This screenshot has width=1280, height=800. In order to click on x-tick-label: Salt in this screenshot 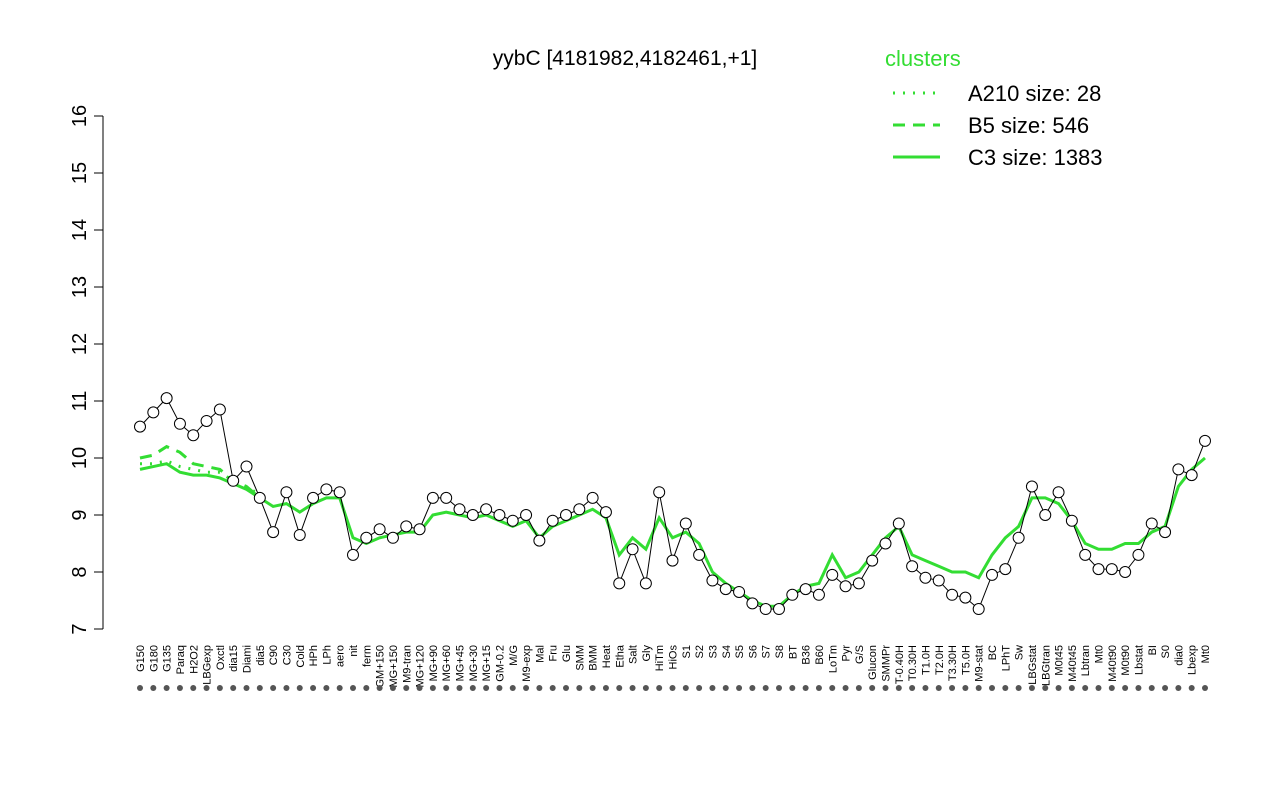, I will do `click(634, 654)`.